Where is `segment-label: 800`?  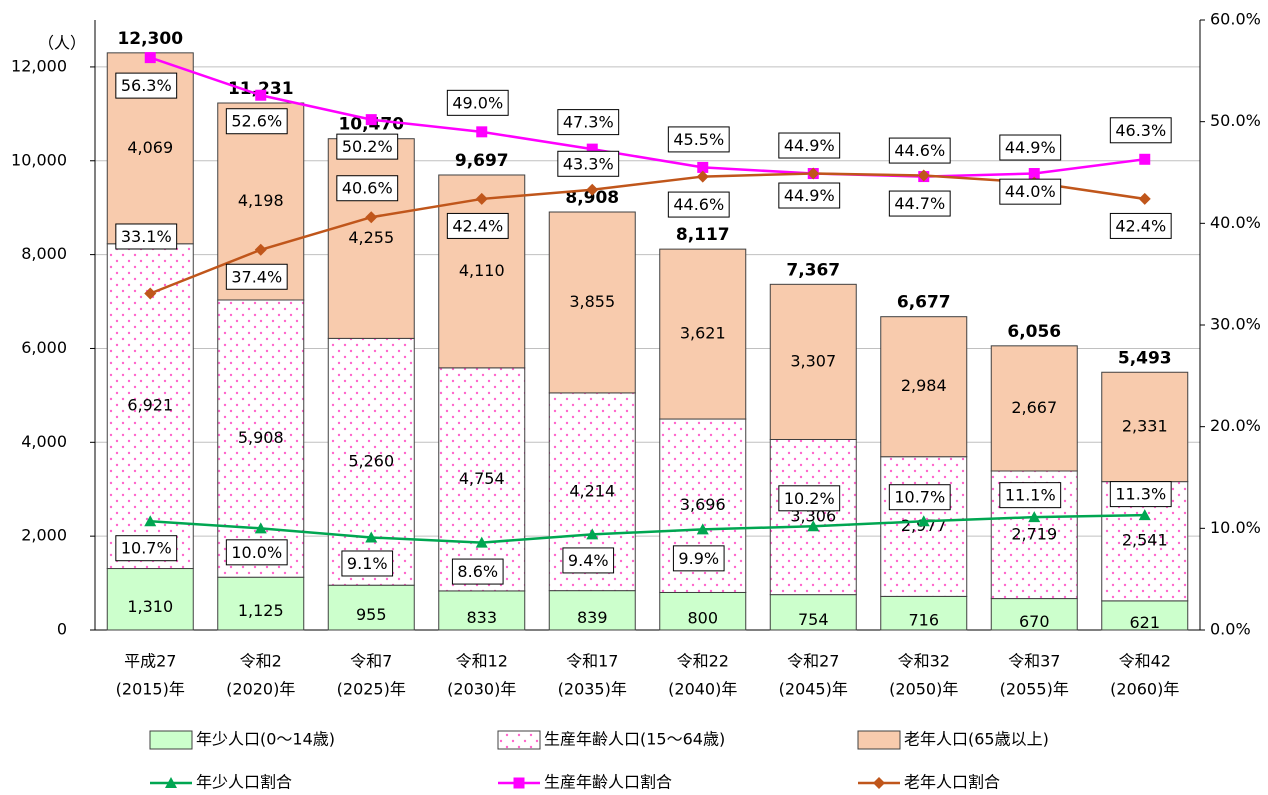 segment-label: 800 is located at coordinates (702, 618).